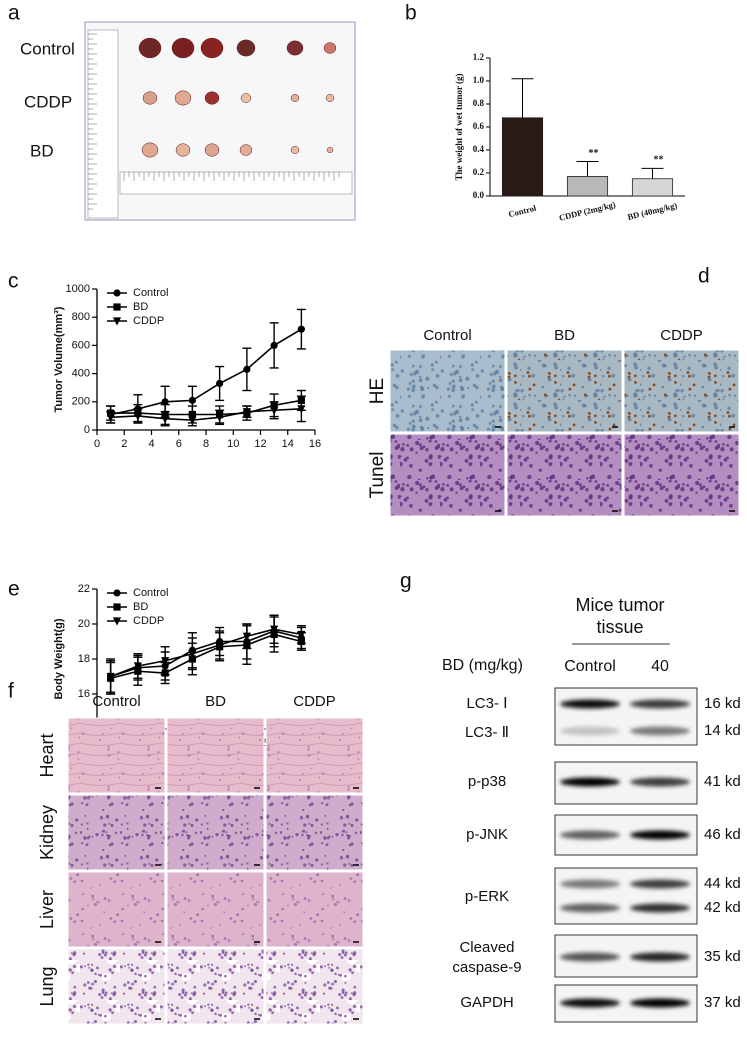 The width and height of the screenshot is (747, 1054). Describe the element at coordinates (479, 103) in the screenshot. I see `y-tick-label: 0.8` at that location.